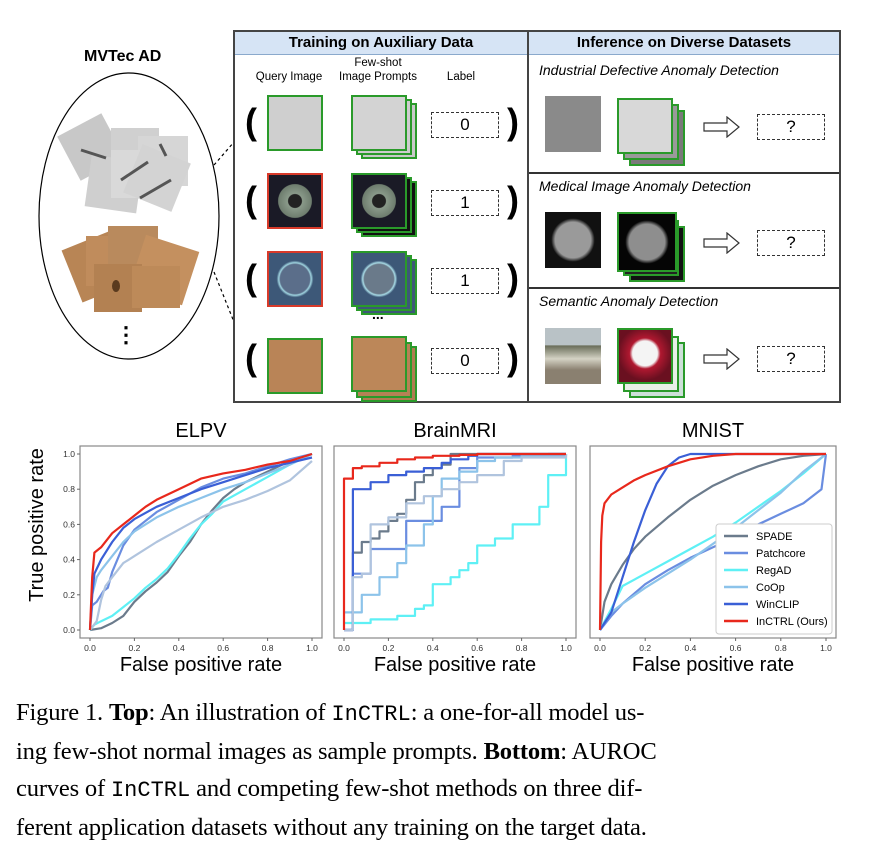 The height and width of the screenshot is (866, 886). I want to click on section-title: Semantic Anomaly Detection, so click(629, 301).